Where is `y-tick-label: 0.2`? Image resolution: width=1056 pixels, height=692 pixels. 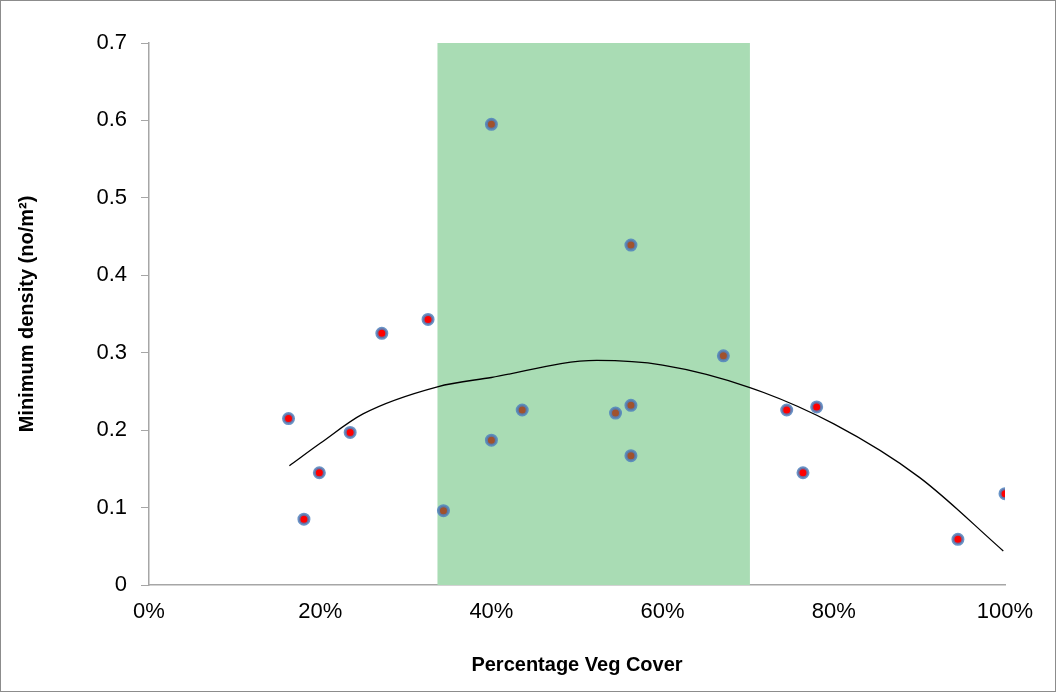
y-tick-label: 0.2 is located at coordinates (111, 429).